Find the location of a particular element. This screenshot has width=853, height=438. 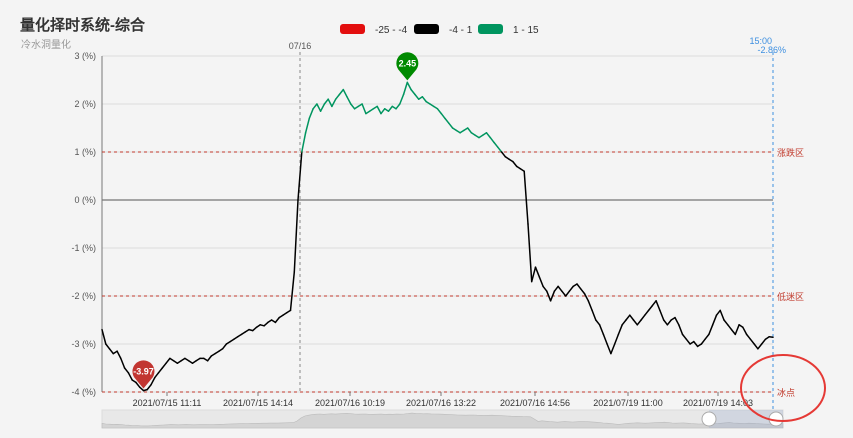

x-tick-label: 2021/07/19 14:03 is located at coordinates (718, 403).